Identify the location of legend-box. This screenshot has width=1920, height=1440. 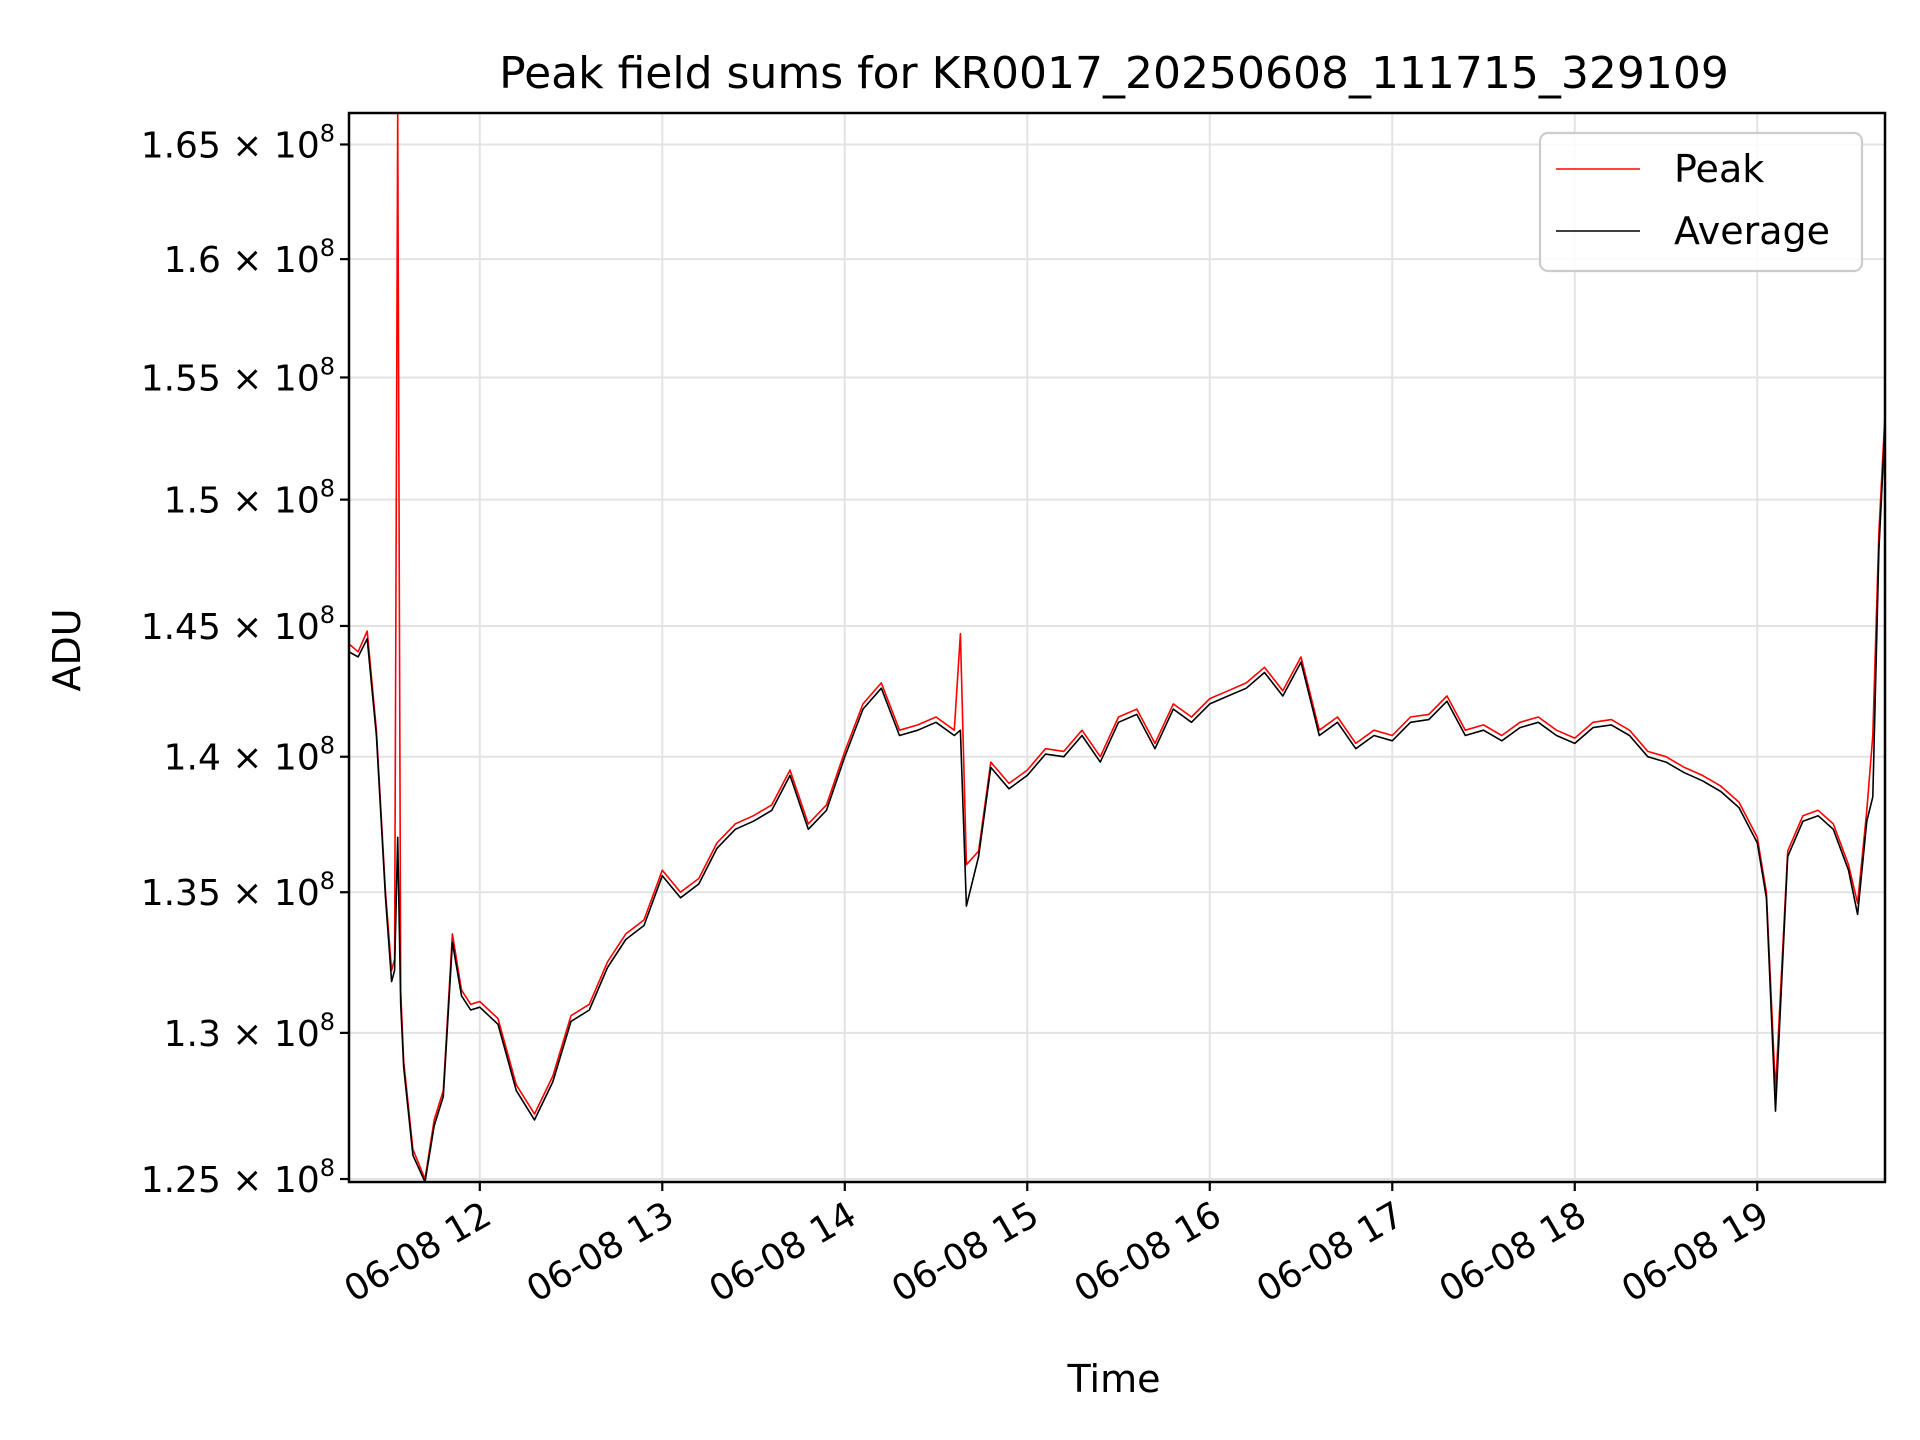
(1701, 202).